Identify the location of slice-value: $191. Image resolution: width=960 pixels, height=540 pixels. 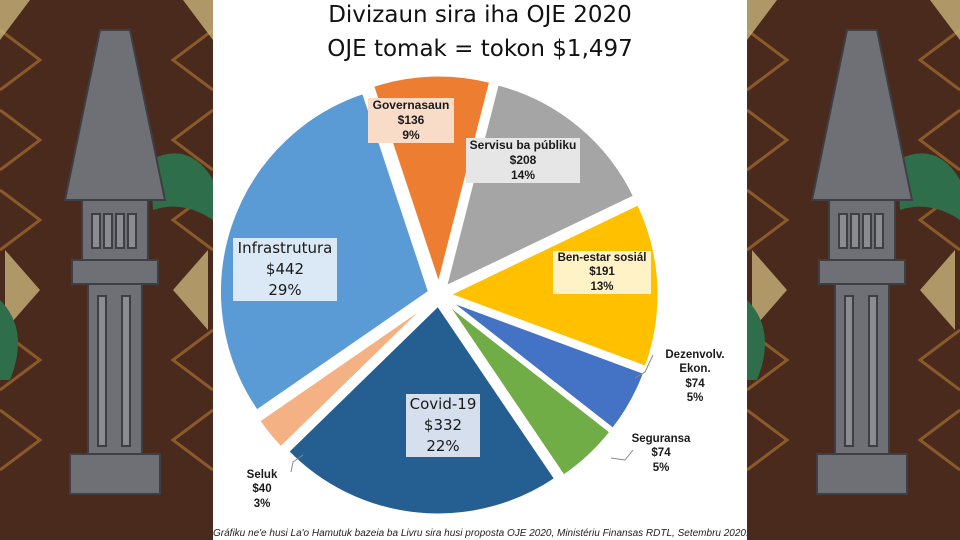
(602, 272).